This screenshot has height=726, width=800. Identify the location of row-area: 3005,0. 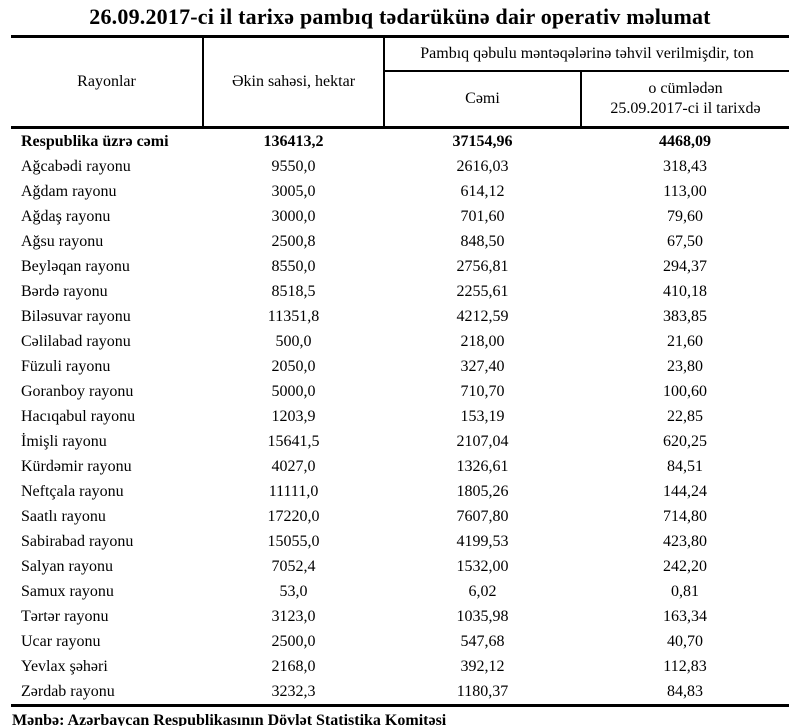
(293, 191).